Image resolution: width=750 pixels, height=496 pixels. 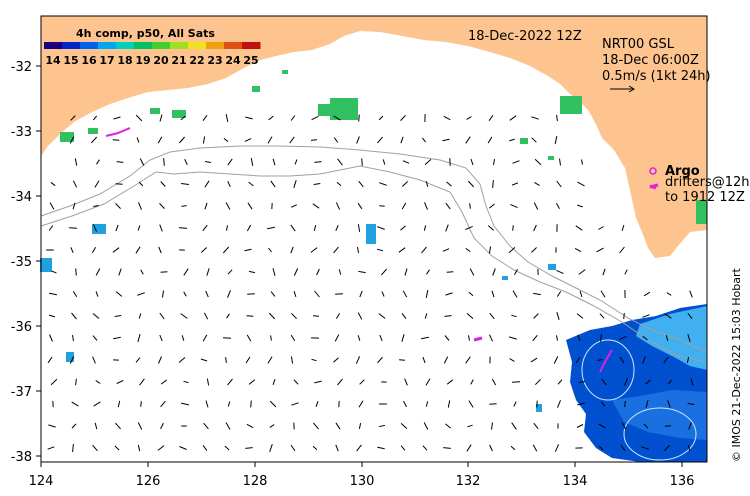 I want to click on x-tick-label: 134, so click(x=575, y=481).